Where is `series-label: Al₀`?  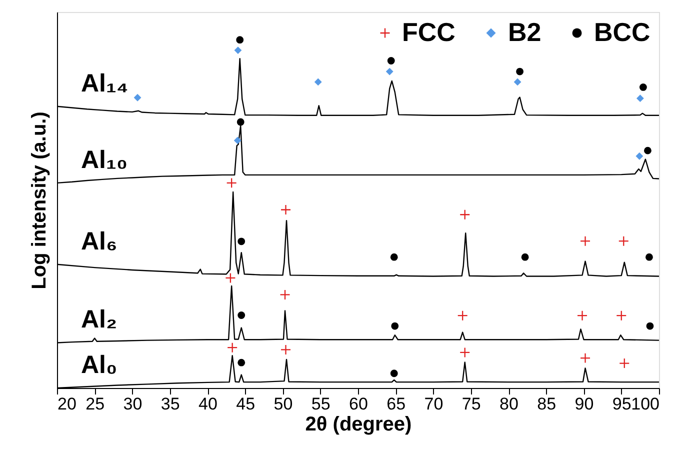
series-label: Al₀ is located at coordinates (99, 365).